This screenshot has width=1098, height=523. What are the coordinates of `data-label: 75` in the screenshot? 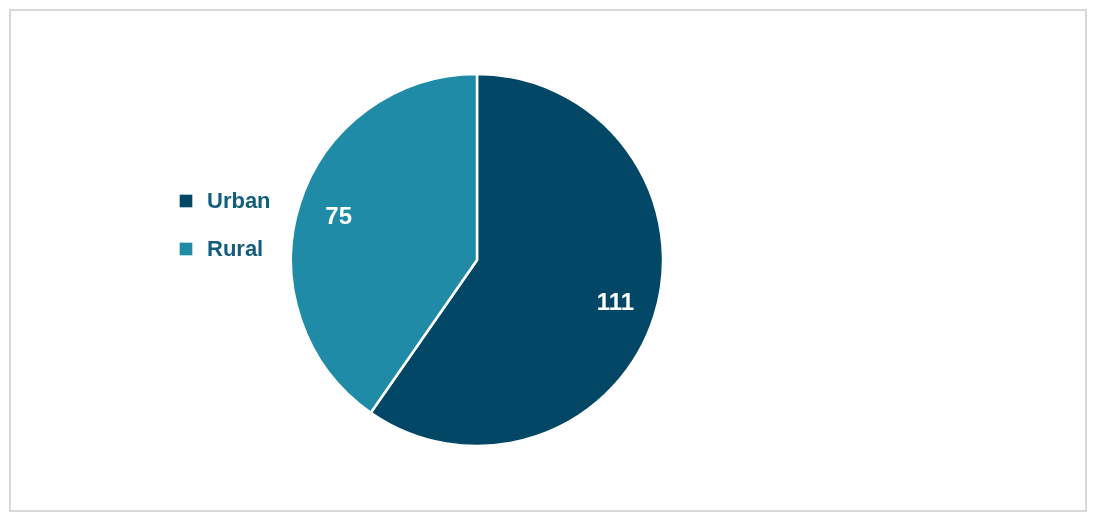 It's located at (338, 215).